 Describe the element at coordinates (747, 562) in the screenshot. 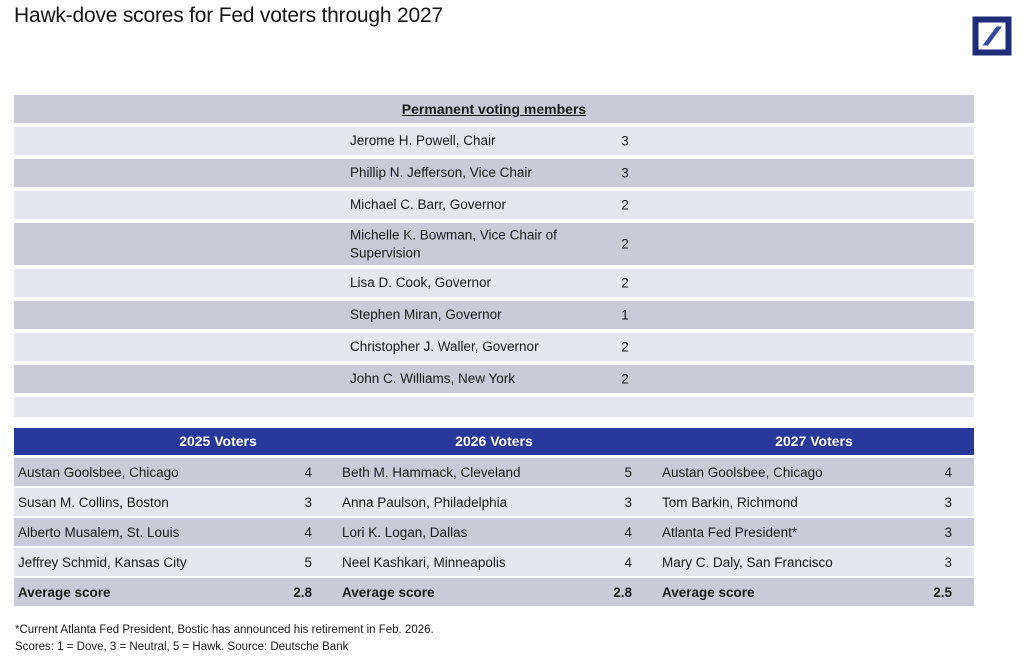

I see `voter-name: Mary C. Daly, San Francisco` at that location.